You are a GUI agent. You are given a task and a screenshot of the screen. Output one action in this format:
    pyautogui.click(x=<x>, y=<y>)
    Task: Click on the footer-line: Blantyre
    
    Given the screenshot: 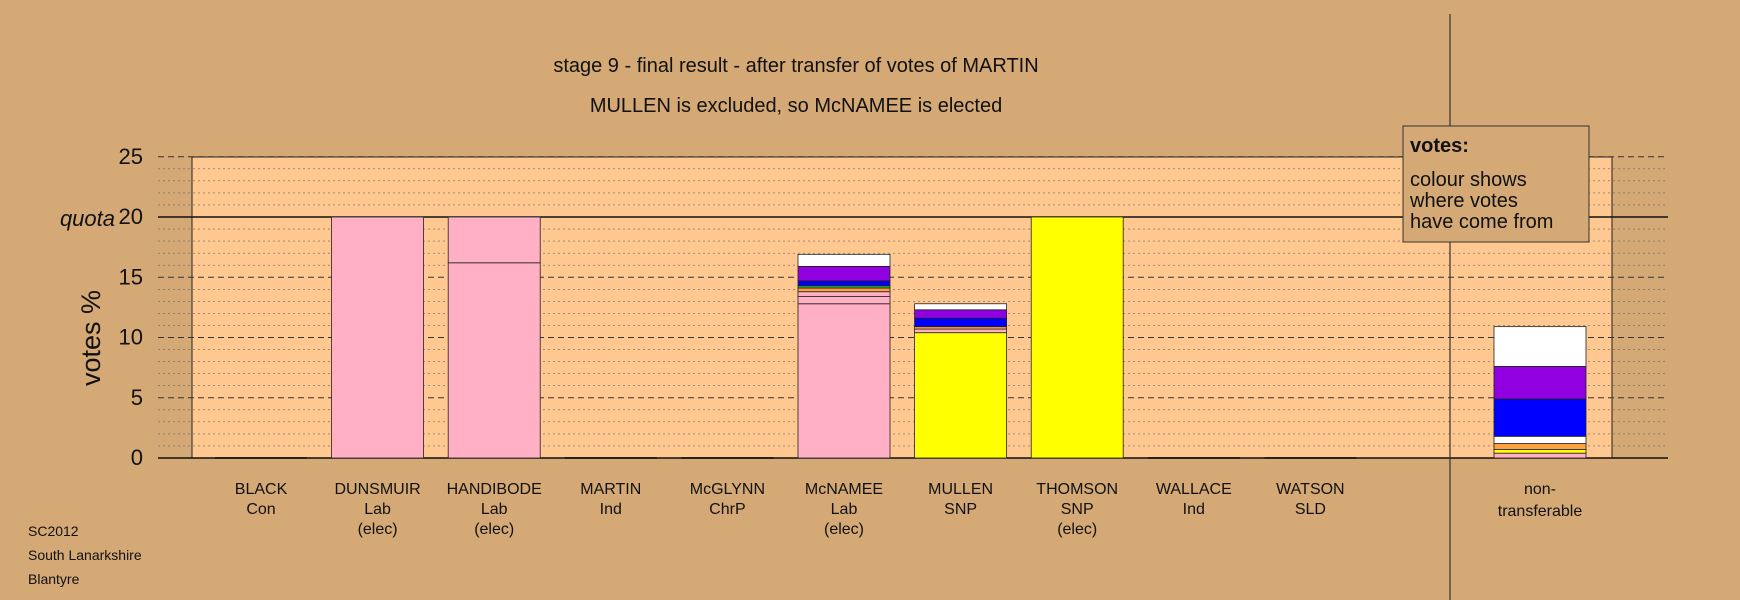 What is the action you would take?
    pyautogui.click(x=54, y=579)
    